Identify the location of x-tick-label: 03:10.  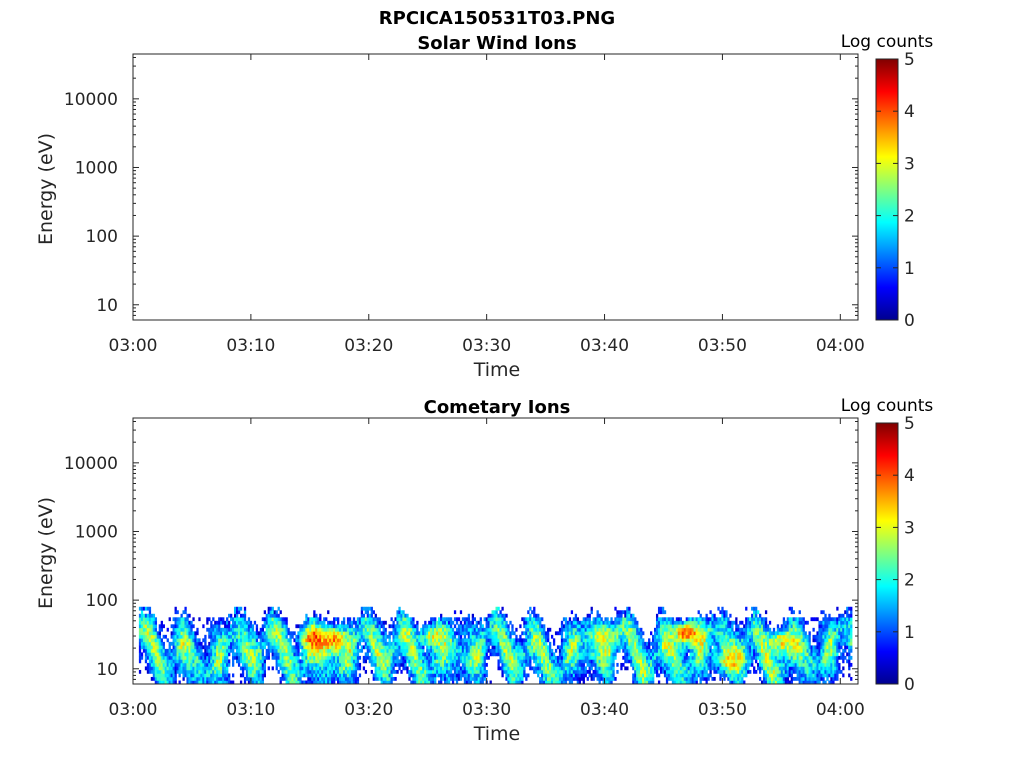
(250, 346).